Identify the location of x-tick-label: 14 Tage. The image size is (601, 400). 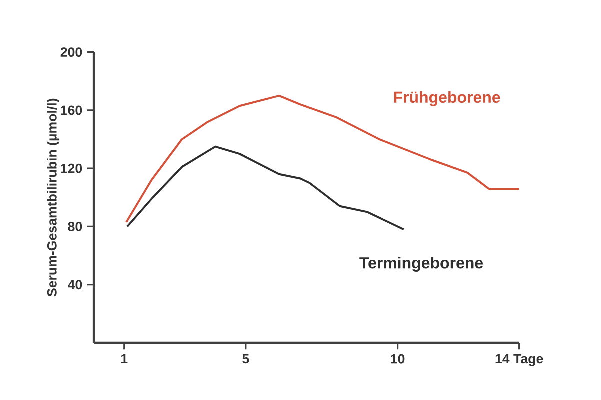
(520, 360).